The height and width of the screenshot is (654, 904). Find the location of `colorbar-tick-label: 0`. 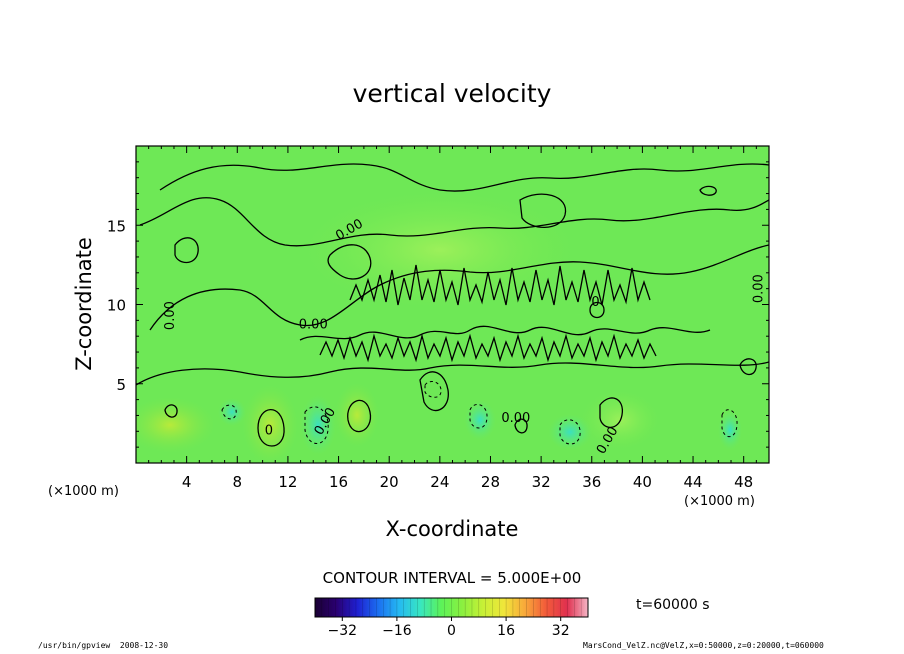

colorbar-tick-label: 0 is located at coordinates (451, 631).